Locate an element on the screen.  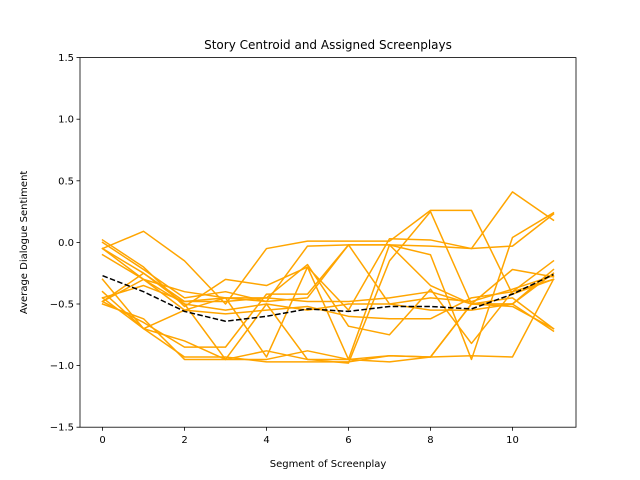
centroid-line is located at coordinates (328, 297).